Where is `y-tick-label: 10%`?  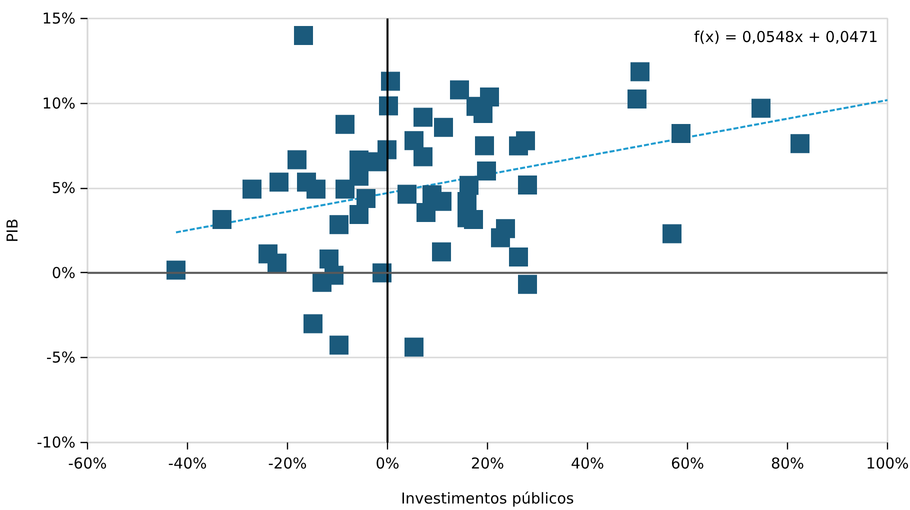 y-tick-label: 10% is located at coordinates (59, 103).